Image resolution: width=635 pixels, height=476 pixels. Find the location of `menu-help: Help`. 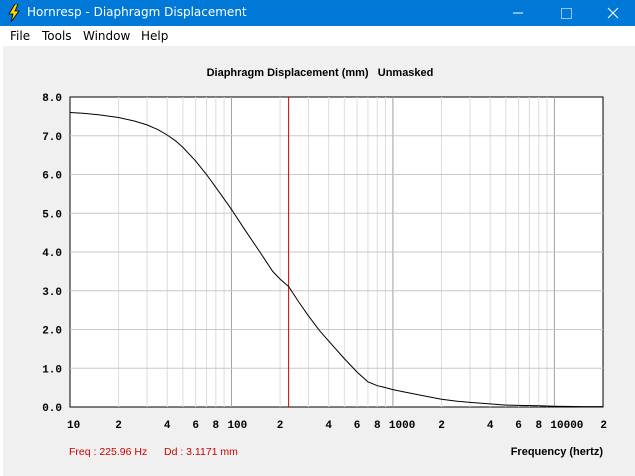

menu-help: Help is located at coordinates (155, 36).